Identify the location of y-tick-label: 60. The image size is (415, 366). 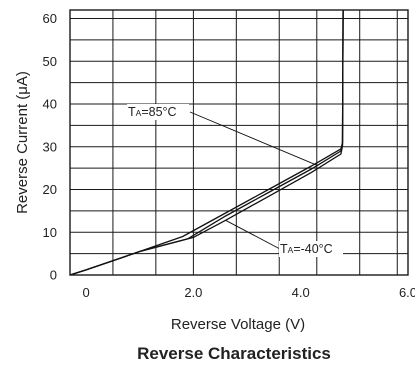
(50, 18).